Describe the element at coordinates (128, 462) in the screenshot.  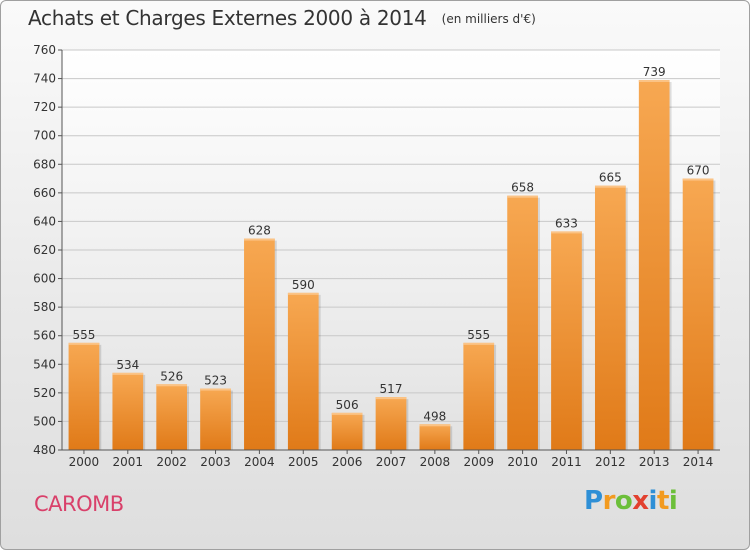
I see `x-tick-label: 2001` at that location.